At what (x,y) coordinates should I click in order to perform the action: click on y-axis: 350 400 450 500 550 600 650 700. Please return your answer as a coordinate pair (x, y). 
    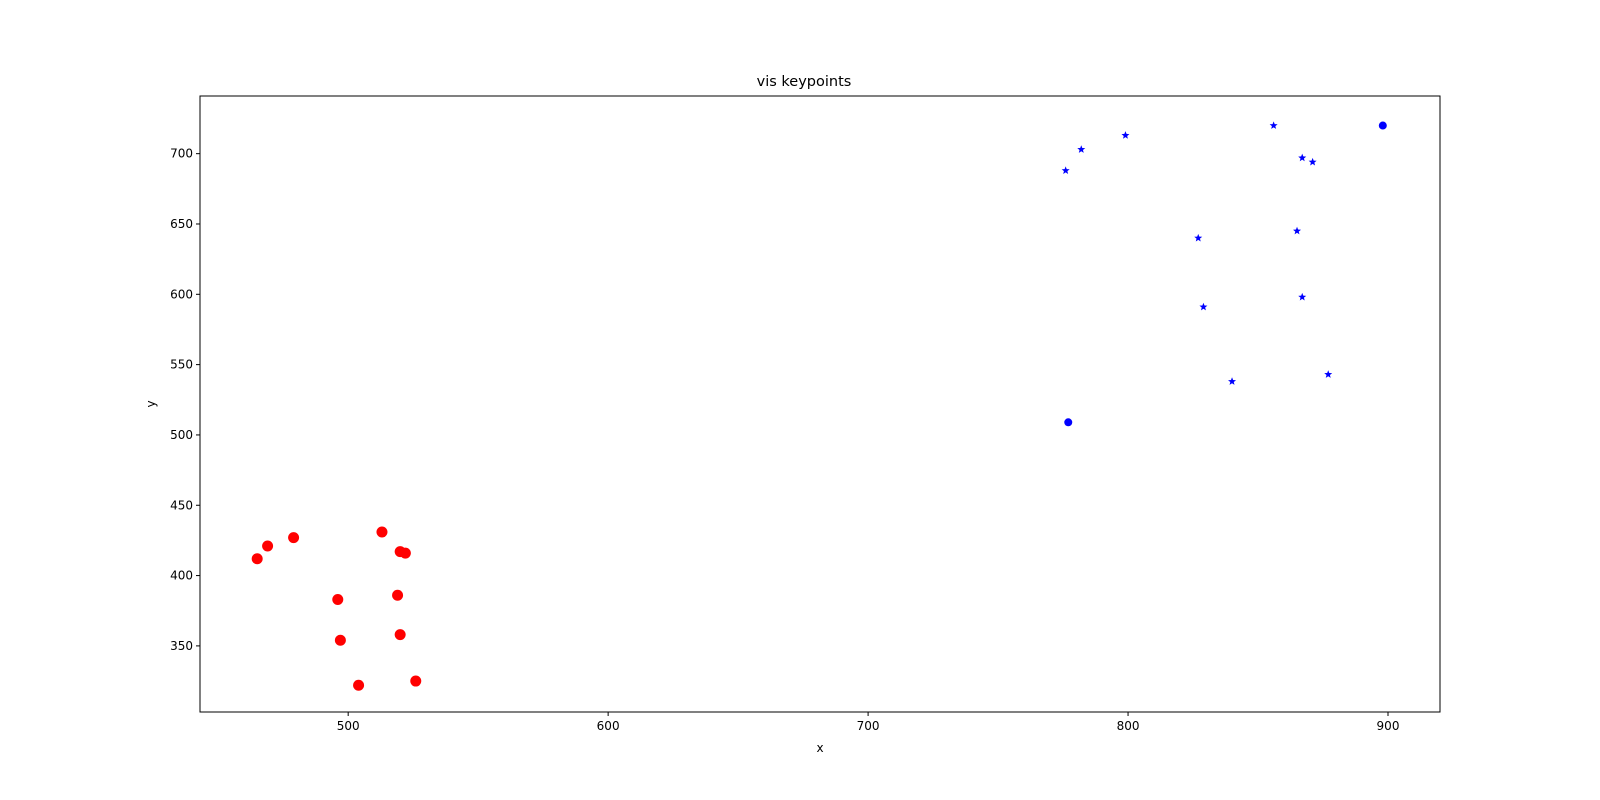
    Looking at the image, I should click on (185, 400).